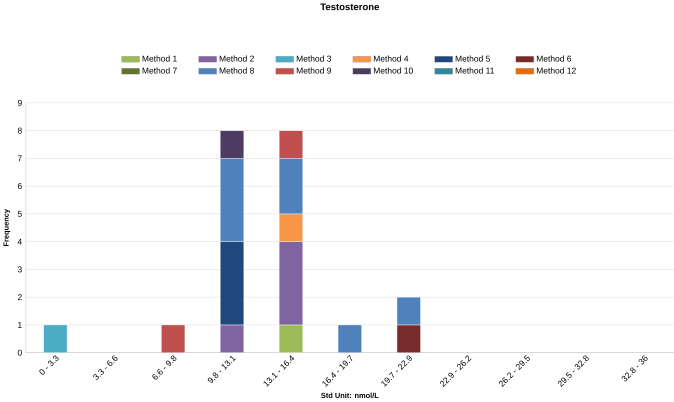  I want to click on x-tick-label: 32.8 - 36, so click(635, 369).